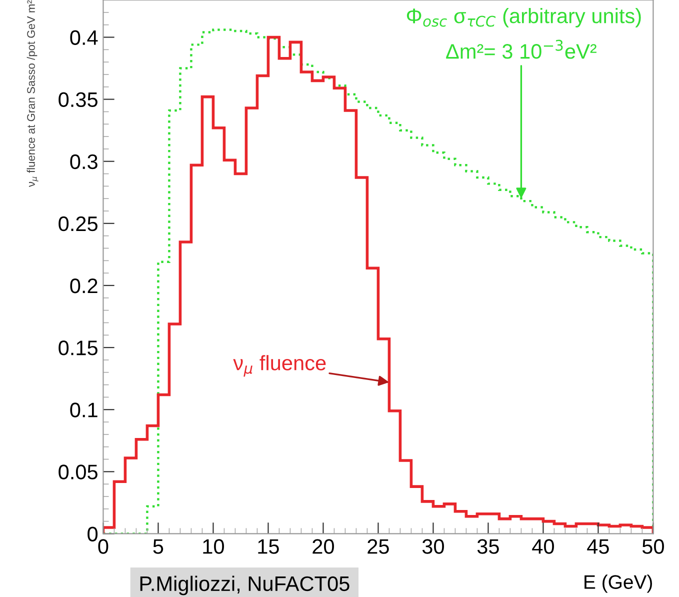 This screenshot has width=679, height=597. I want to click on annotation: Δm²= 3 10$^{−3}$eV², so click(521, 49).